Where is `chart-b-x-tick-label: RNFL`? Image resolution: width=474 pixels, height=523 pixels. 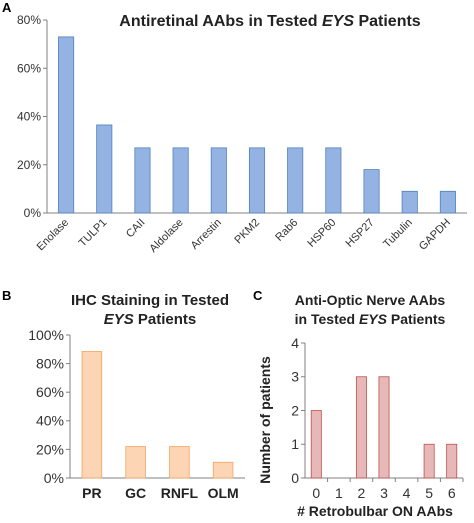
chart-b-x-tick-label: RNFL is located at coordinates (180, 493).